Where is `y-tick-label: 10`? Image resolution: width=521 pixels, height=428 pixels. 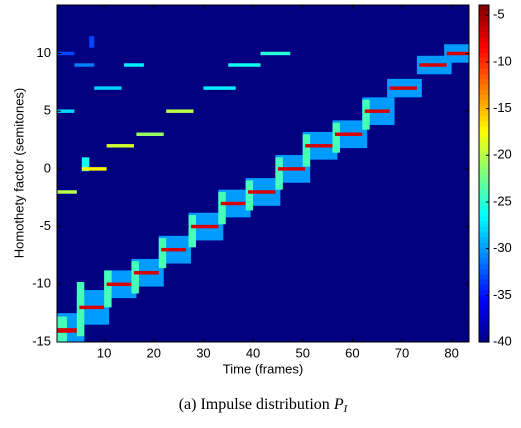
y-tick-label: 10 is located at coordinates (44, 52).